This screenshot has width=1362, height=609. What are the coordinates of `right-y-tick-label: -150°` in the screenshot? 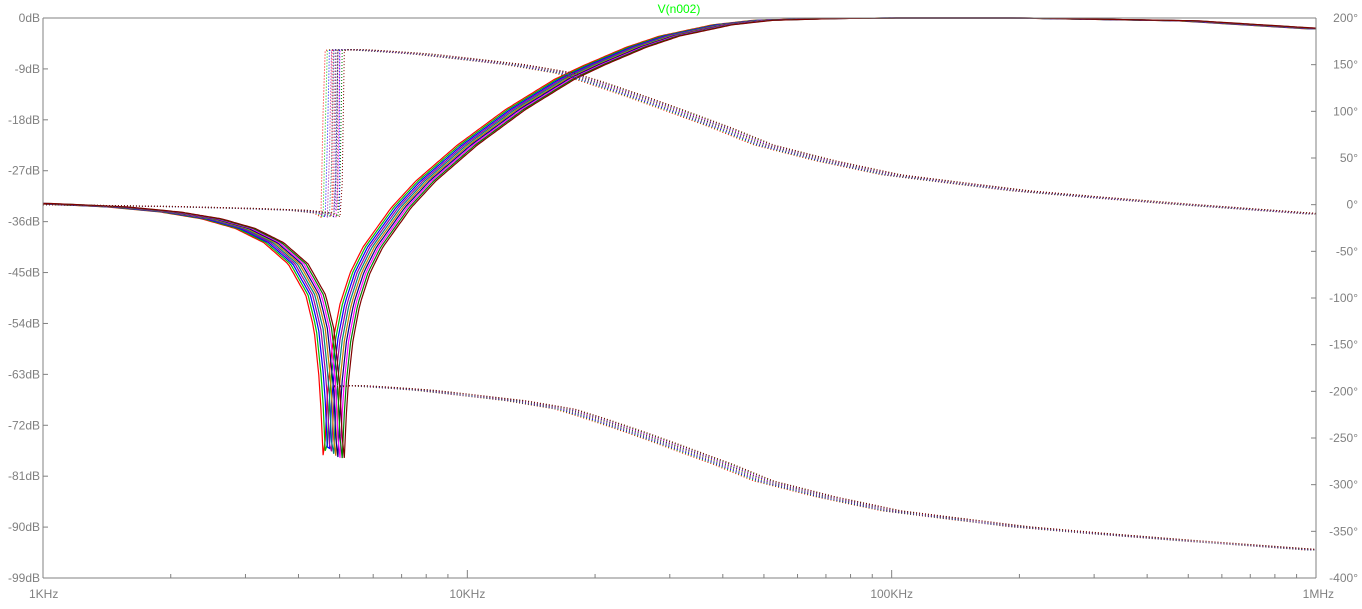 It's located at (1343, 345).